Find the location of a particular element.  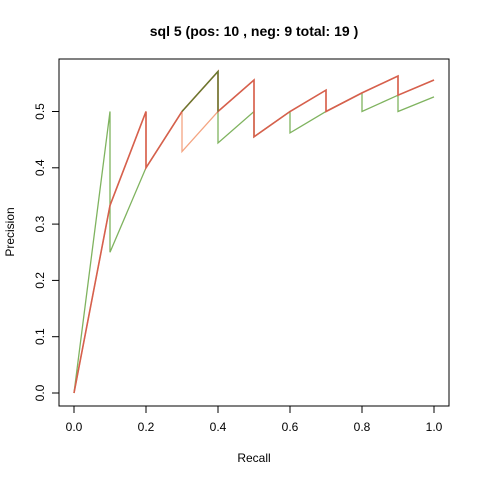

y-tick-label: 0.4 is located at coordinates (40, 167).